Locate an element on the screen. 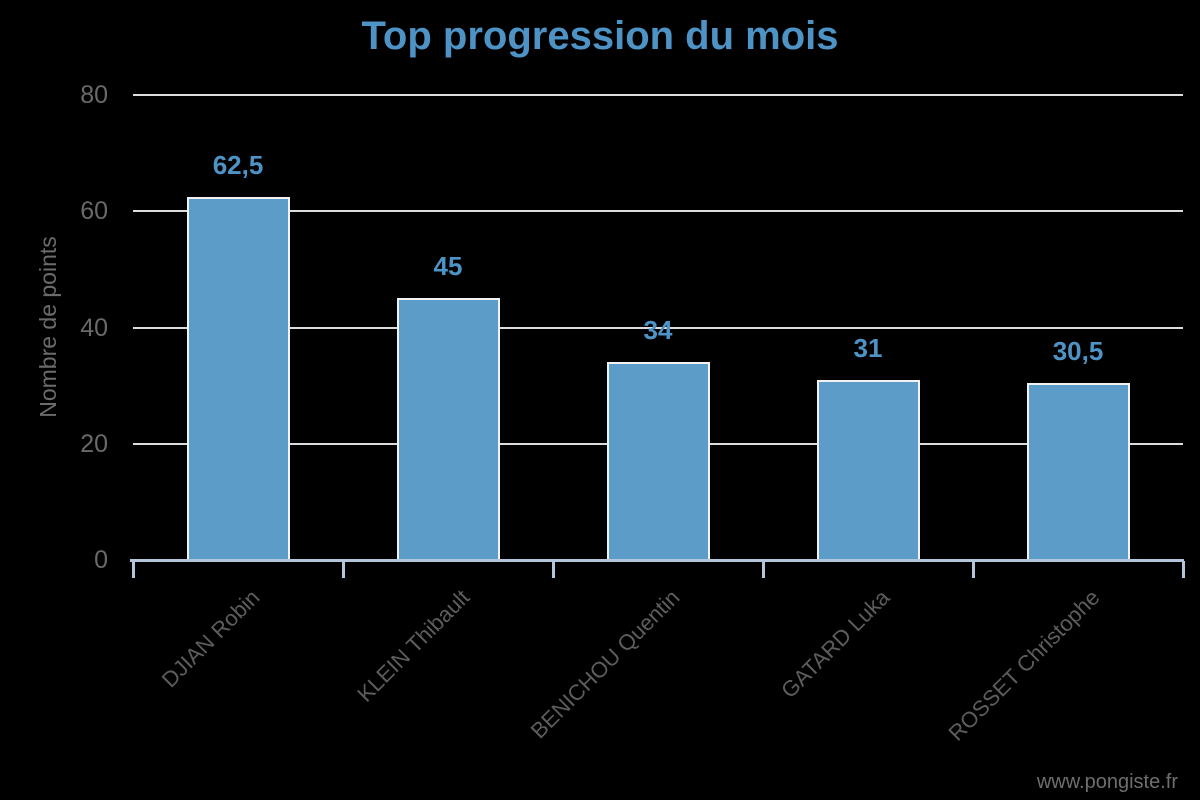 Image resolution: width=1200 pixels, height=800 pixels. bar-value-label: 34 is located at coordinates (658, 330).